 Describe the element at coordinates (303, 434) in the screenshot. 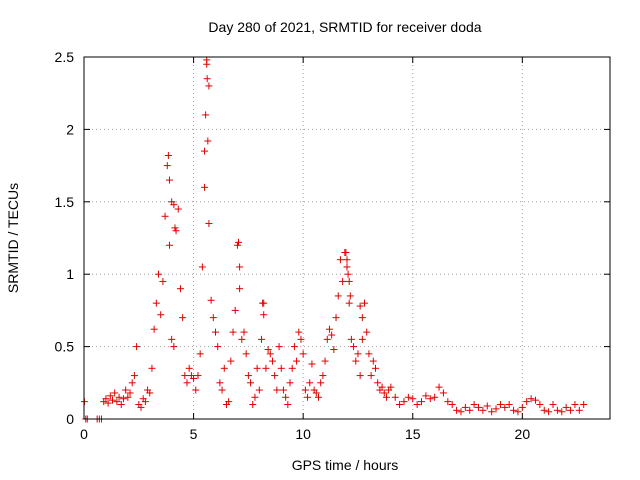

I see `x-tick-label: 10` at that location.